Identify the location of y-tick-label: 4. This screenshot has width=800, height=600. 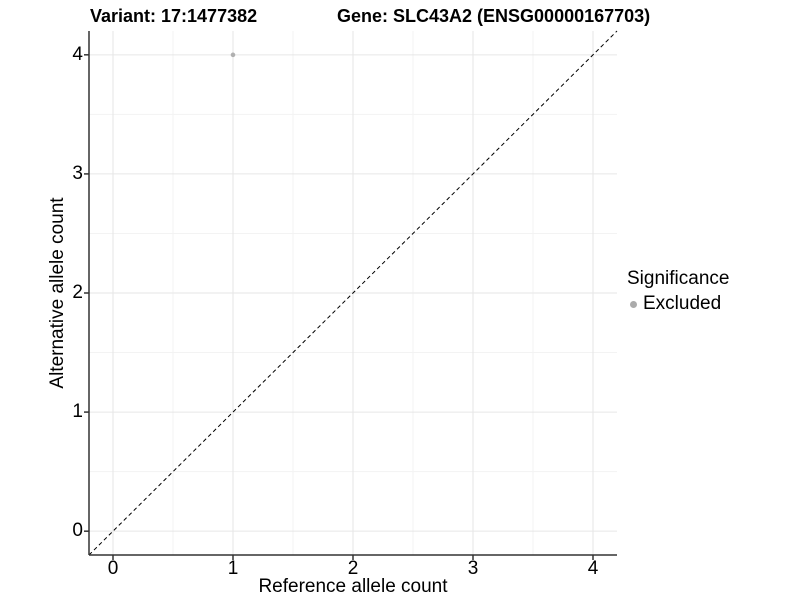
(77, 54).